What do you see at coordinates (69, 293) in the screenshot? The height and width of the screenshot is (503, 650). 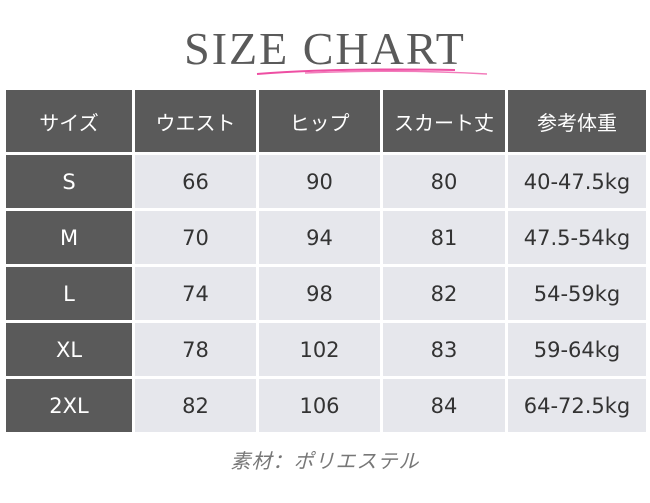 I see `size-label: L` at bounding box center [69, 293].